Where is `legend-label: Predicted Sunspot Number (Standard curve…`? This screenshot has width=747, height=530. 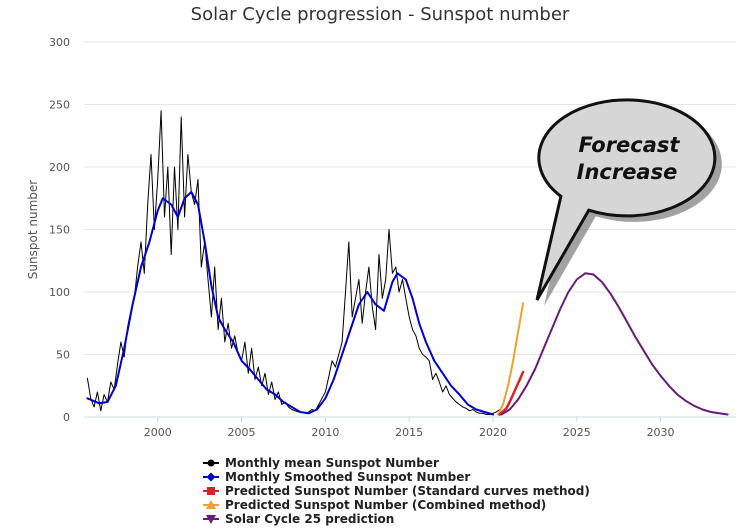 legend-label: Predicted Sunspot Number (Standard curve… is located at coordinates (407, 491).